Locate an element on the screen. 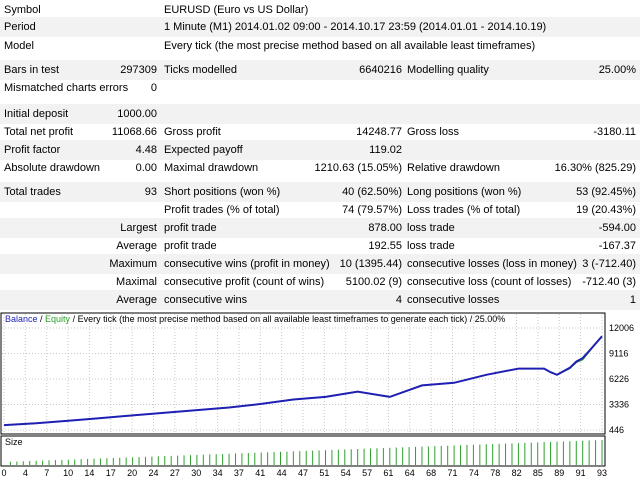  x-tick-label: 41 is located at coordinates (260, 473).